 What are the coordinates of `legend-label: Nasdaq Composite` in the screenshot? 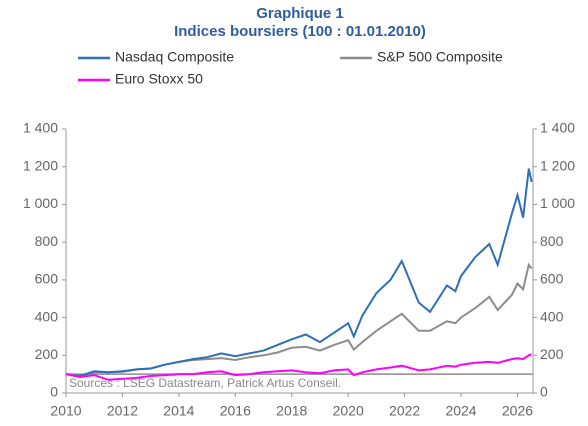 It's located at (174, 57).